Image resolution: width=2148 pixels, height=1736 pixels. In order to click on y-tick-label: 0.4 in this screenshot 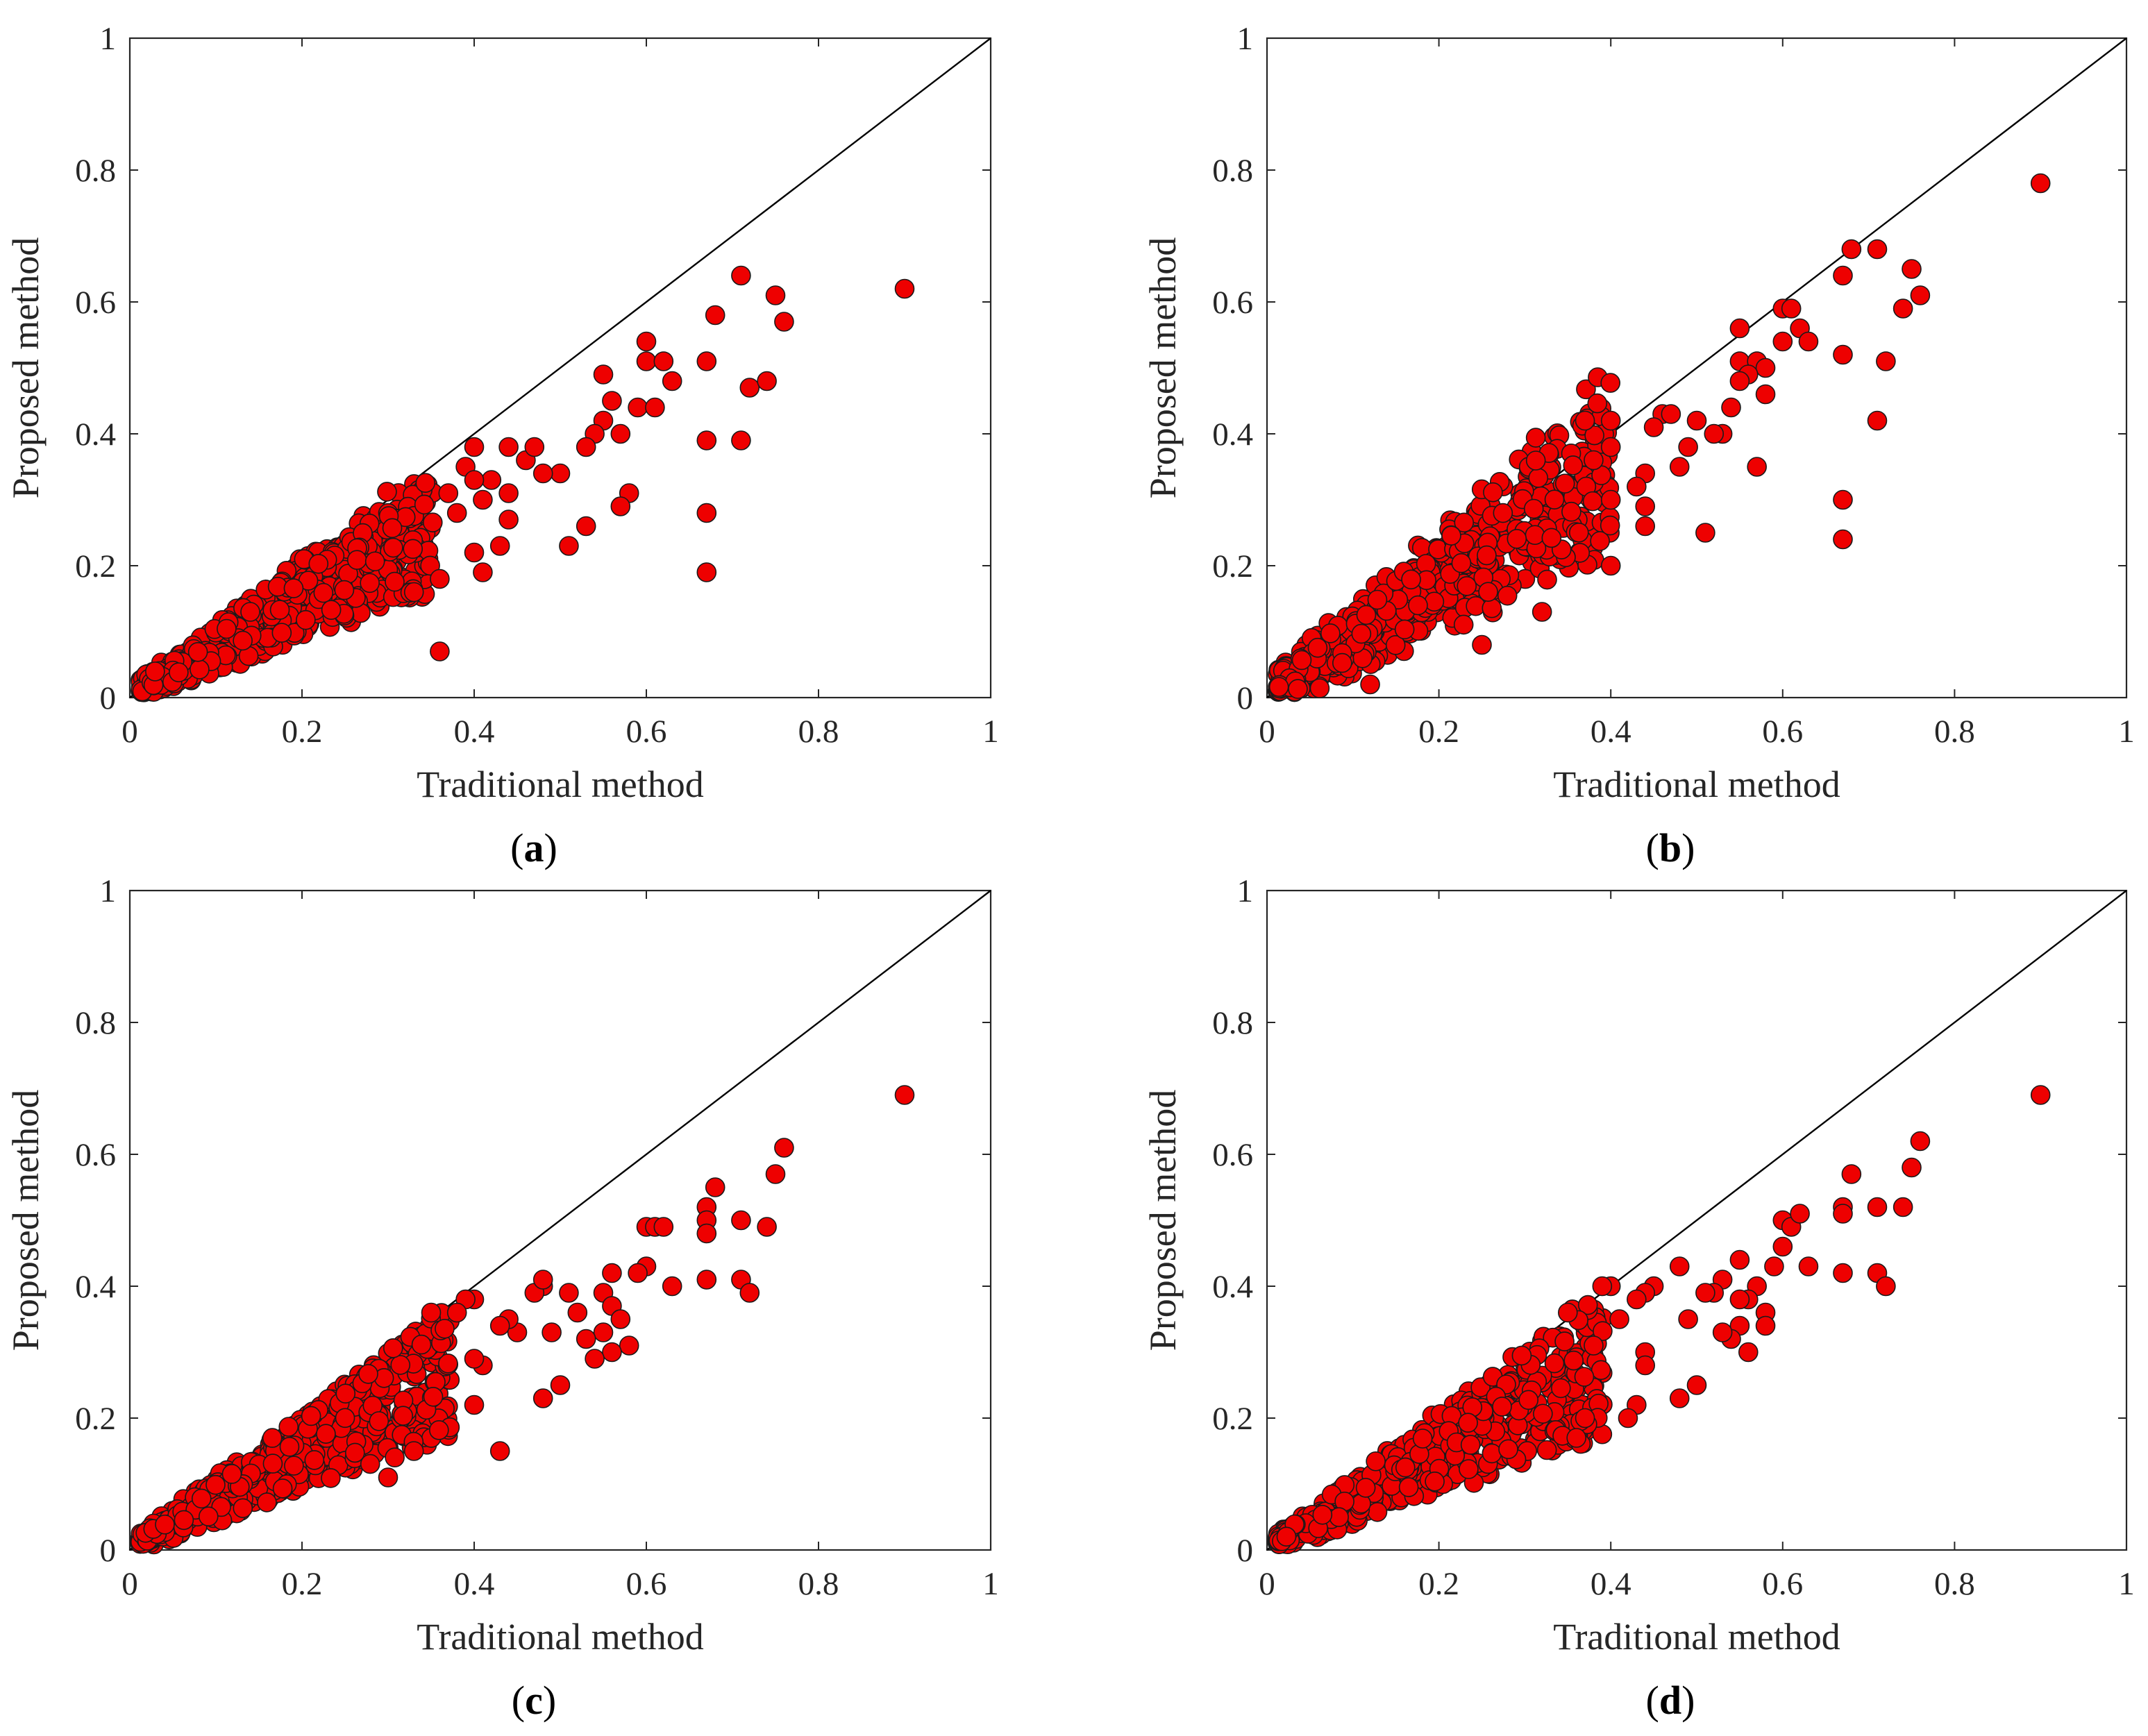, I will do `click(1232, 1287)`.